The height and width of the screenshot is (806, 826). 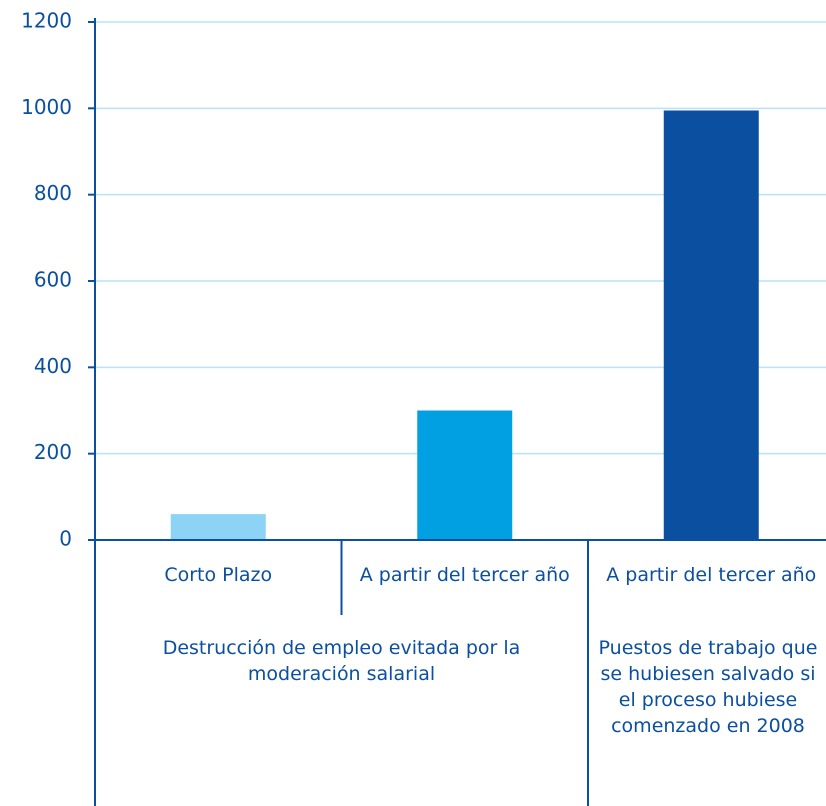 I want to click on y-tick-label: 200, so click(x=53, y=452).